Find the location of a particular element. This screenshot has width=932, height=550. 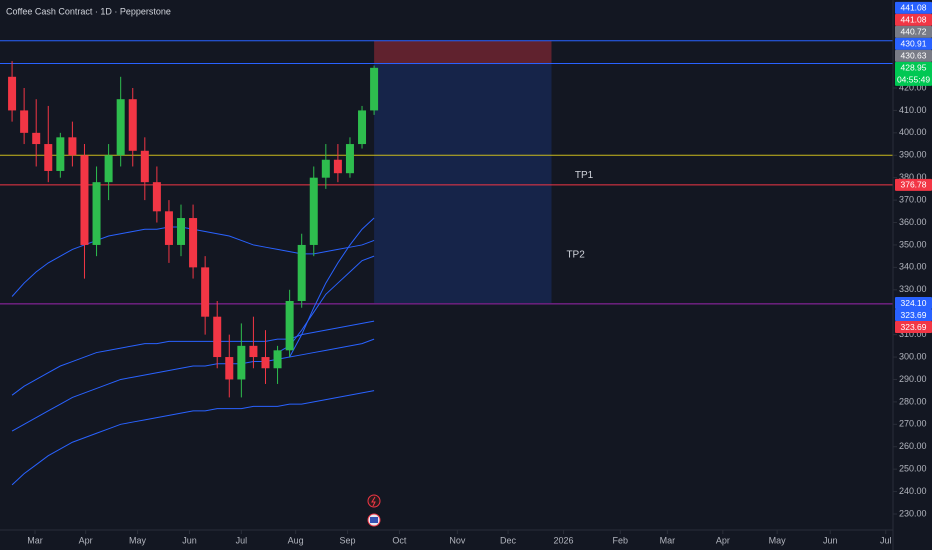

price-tag-label: 430.91 is located at coordinates (914, 44).